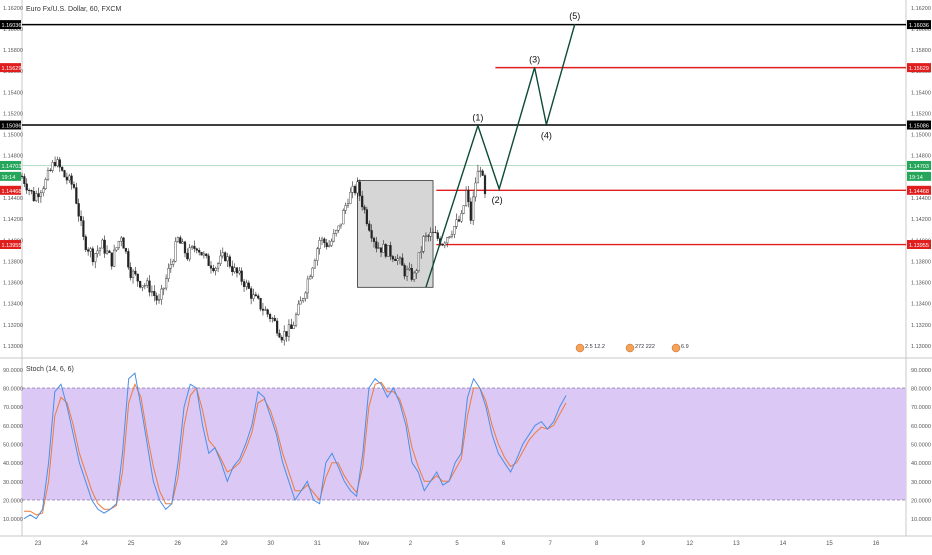  I want to click on stoch-tick-right: 10.0000, so click(921, 520).